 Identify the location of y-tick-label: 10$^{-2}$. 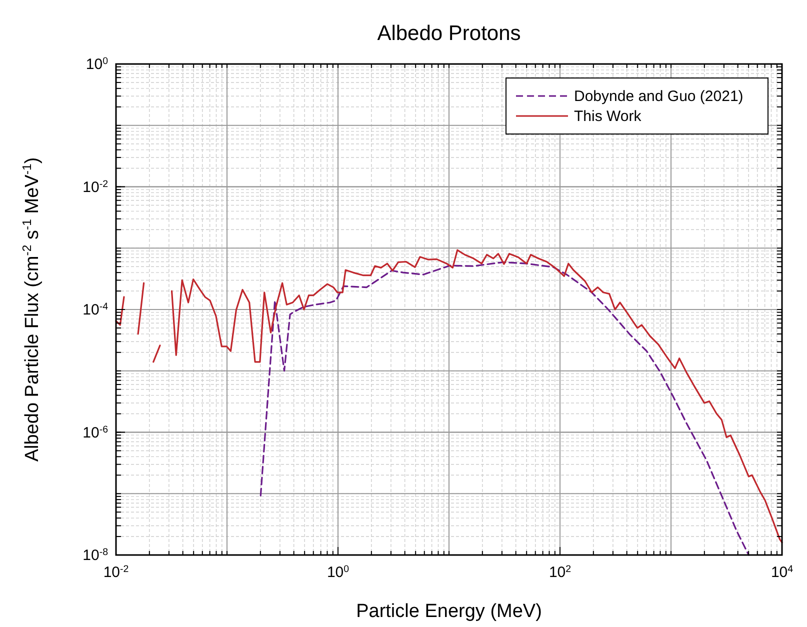
(95, 187).